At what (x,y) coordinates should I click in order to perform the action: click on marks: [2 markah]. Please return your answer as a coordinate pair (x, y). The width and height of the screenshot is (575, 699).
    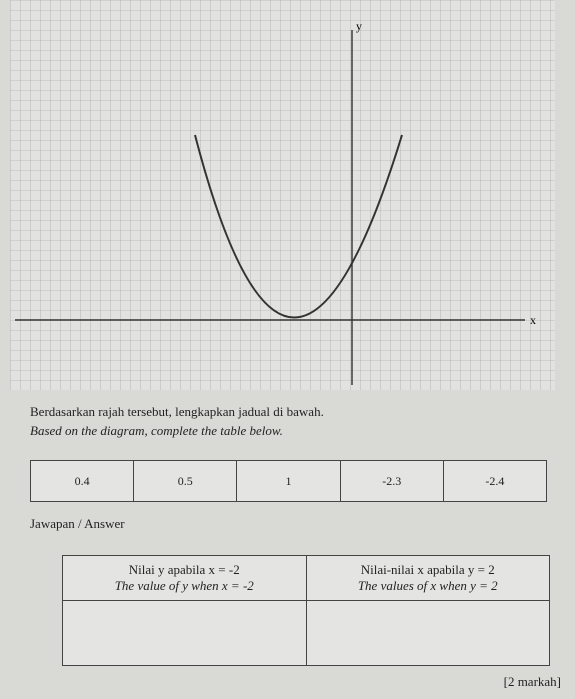
    Looking at the image, I should click on (532, 681).